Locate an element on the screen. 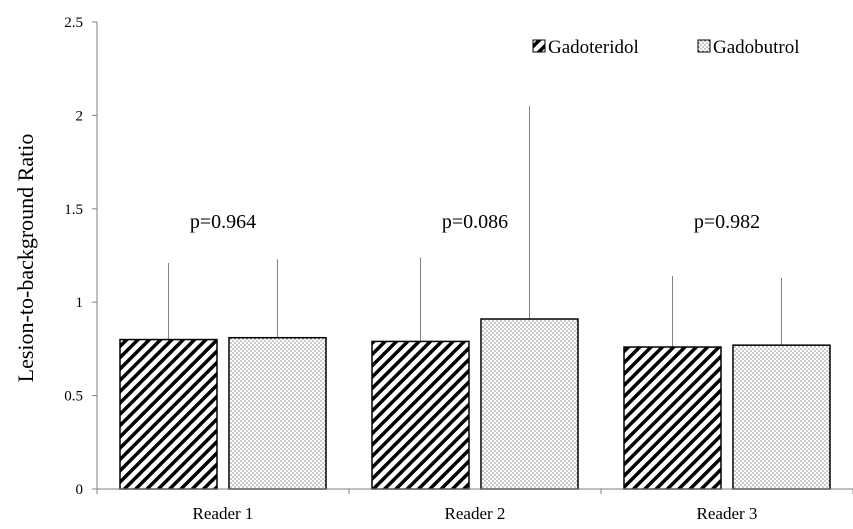  x-tick-label: Reader 2 is located at coordinates (475, 513).